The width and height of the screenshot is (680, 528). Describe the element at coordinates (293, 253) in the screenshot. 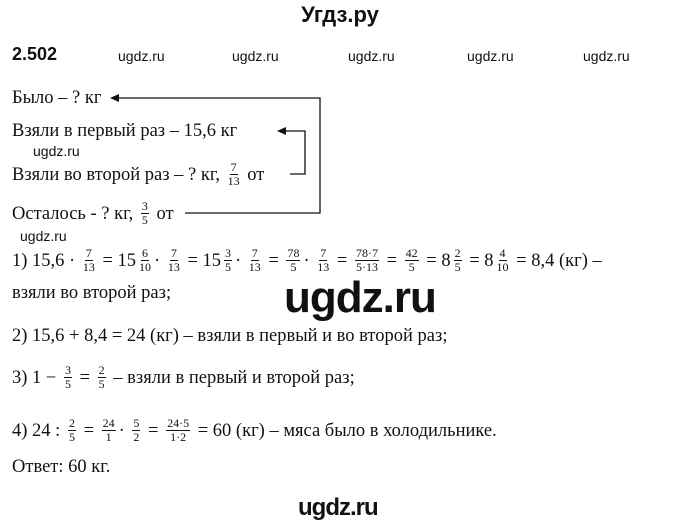

I see `numerator: 78` at that location.